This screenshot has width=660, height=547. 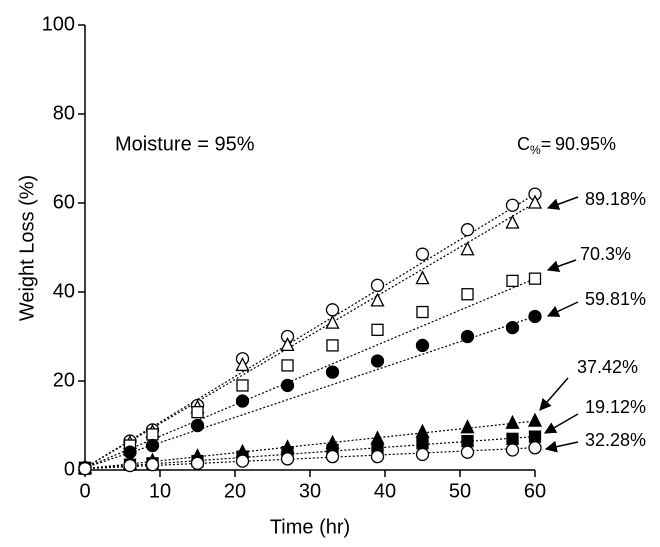 What do you see at coordinates (160, 491) in the screenshot?
I see `x-tick-label: 10` at bounding box center [160, 491].